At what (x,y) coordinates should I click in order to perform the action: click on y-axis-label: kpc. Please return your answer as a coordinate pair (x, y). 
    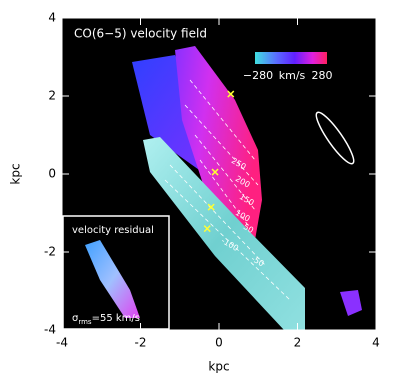
    Looking at the image, I should click on (16, 173).